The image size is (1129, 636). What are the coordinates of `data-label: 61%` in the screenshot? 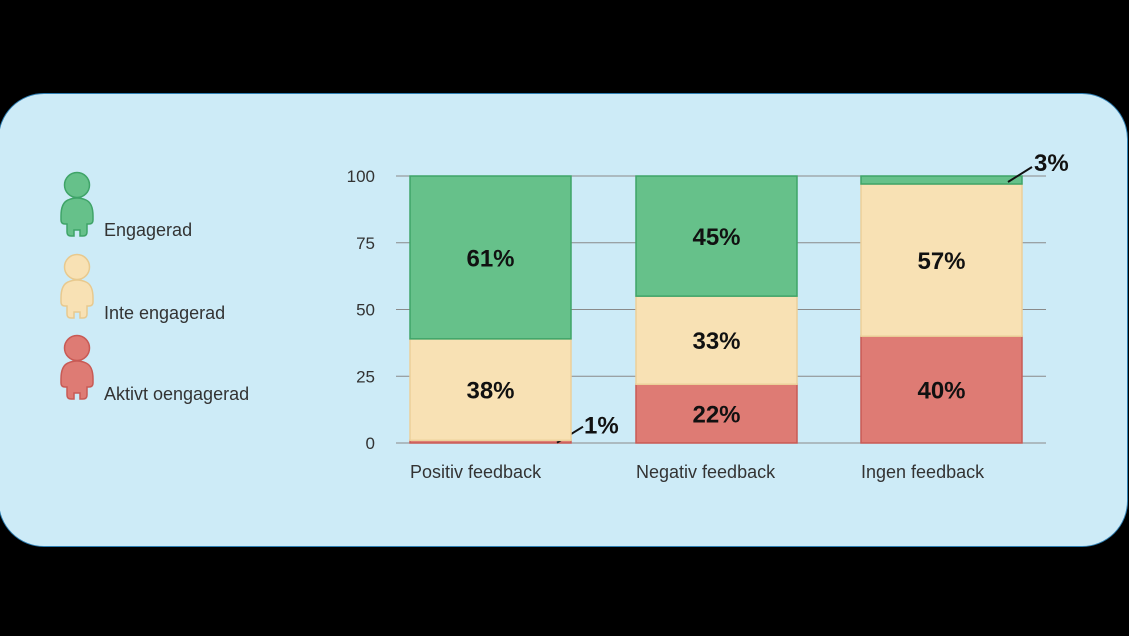 It's located at (490, 258).